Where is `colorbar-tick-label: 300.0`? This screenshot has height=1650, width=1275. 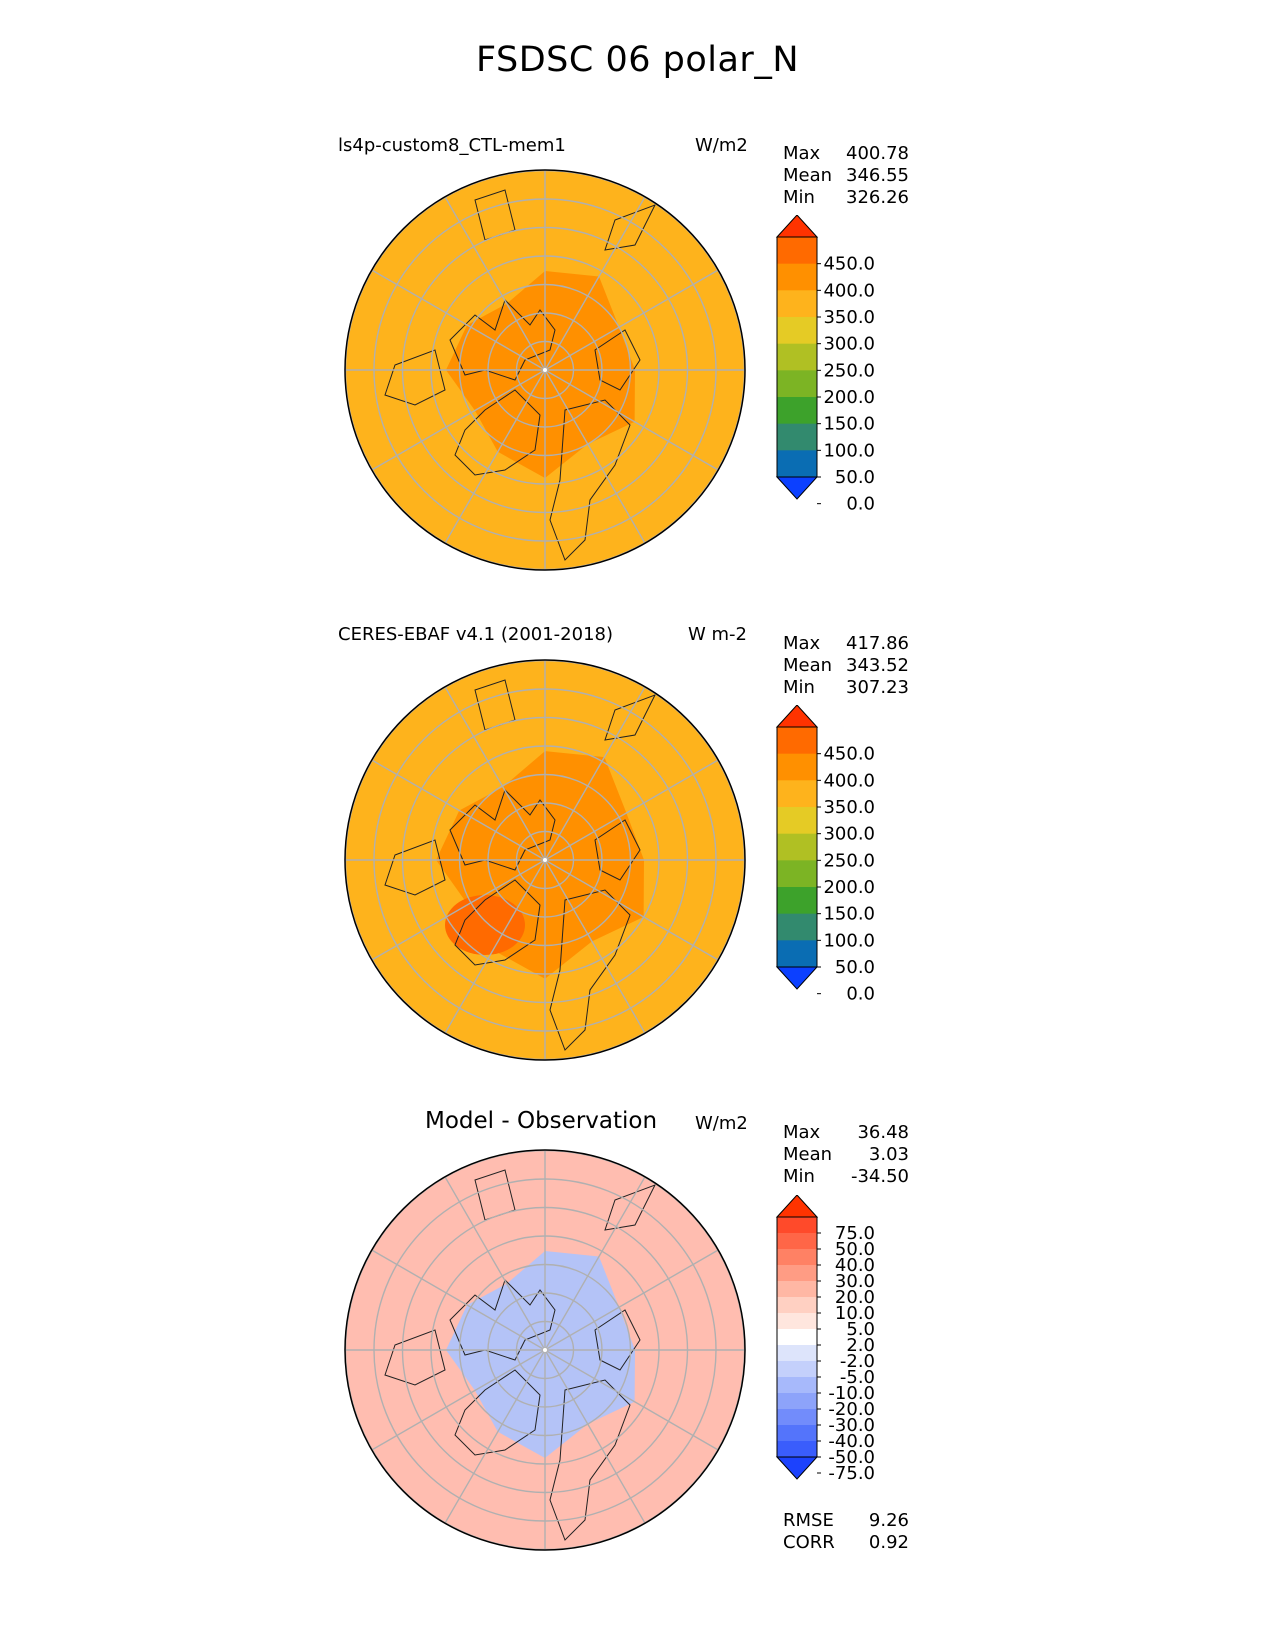 colorbar-tick-label: 300.0 is located at coordinates (849, 834).